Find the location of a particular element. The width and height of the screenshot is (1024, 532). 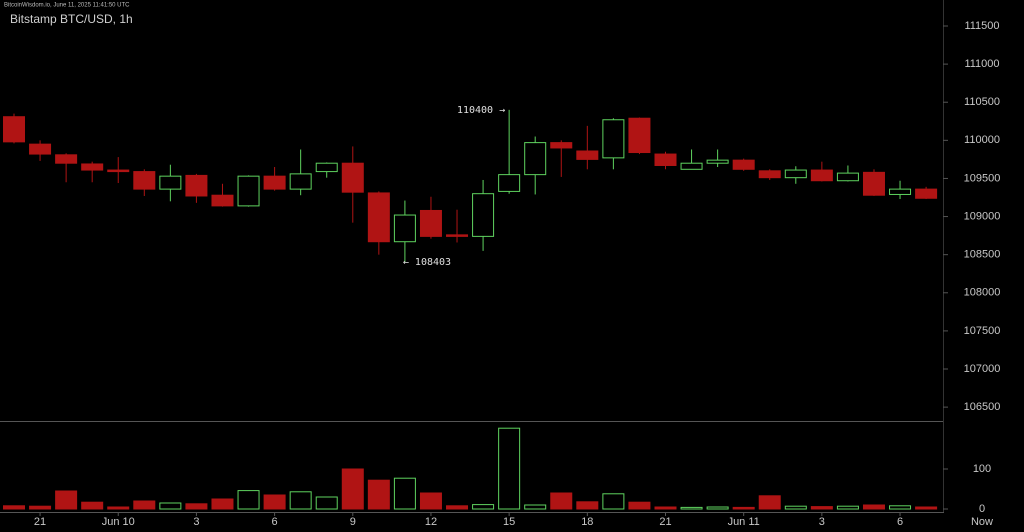

y-tick-label: 111500 is located at coordinates (981, 26).